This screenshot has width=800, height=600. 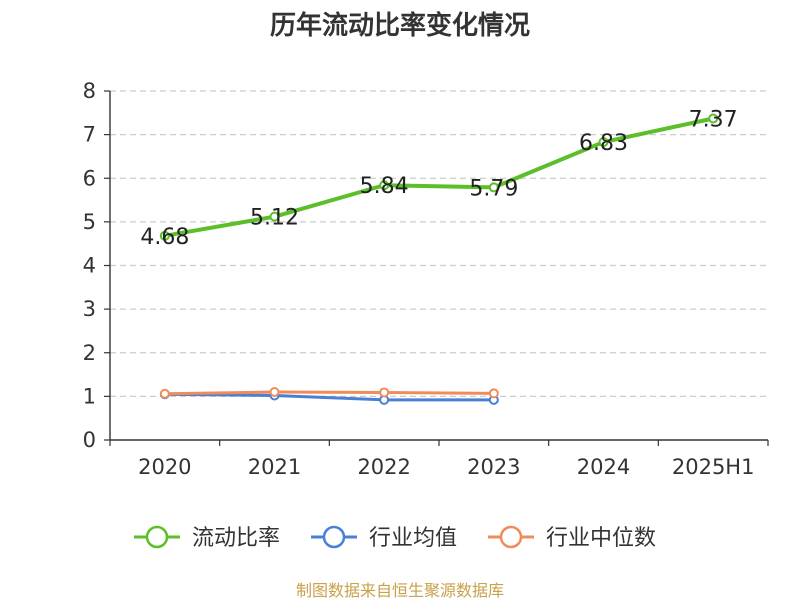 What do you see at coordinates (89, 353) in the screenshot?
I see `y-tick-label: 2` at bounding box center [89, 353].